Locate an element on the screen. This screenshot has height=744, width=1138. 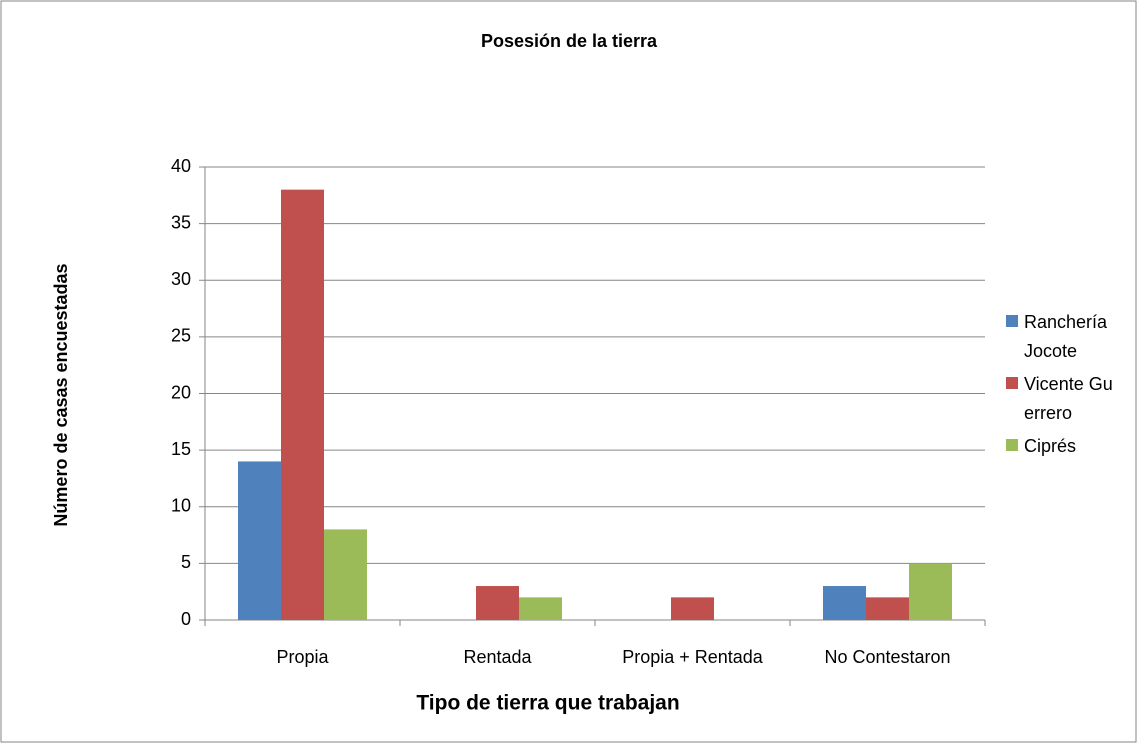
x-tick-label: Propia + Rentada is located at coordinates (693, 657).